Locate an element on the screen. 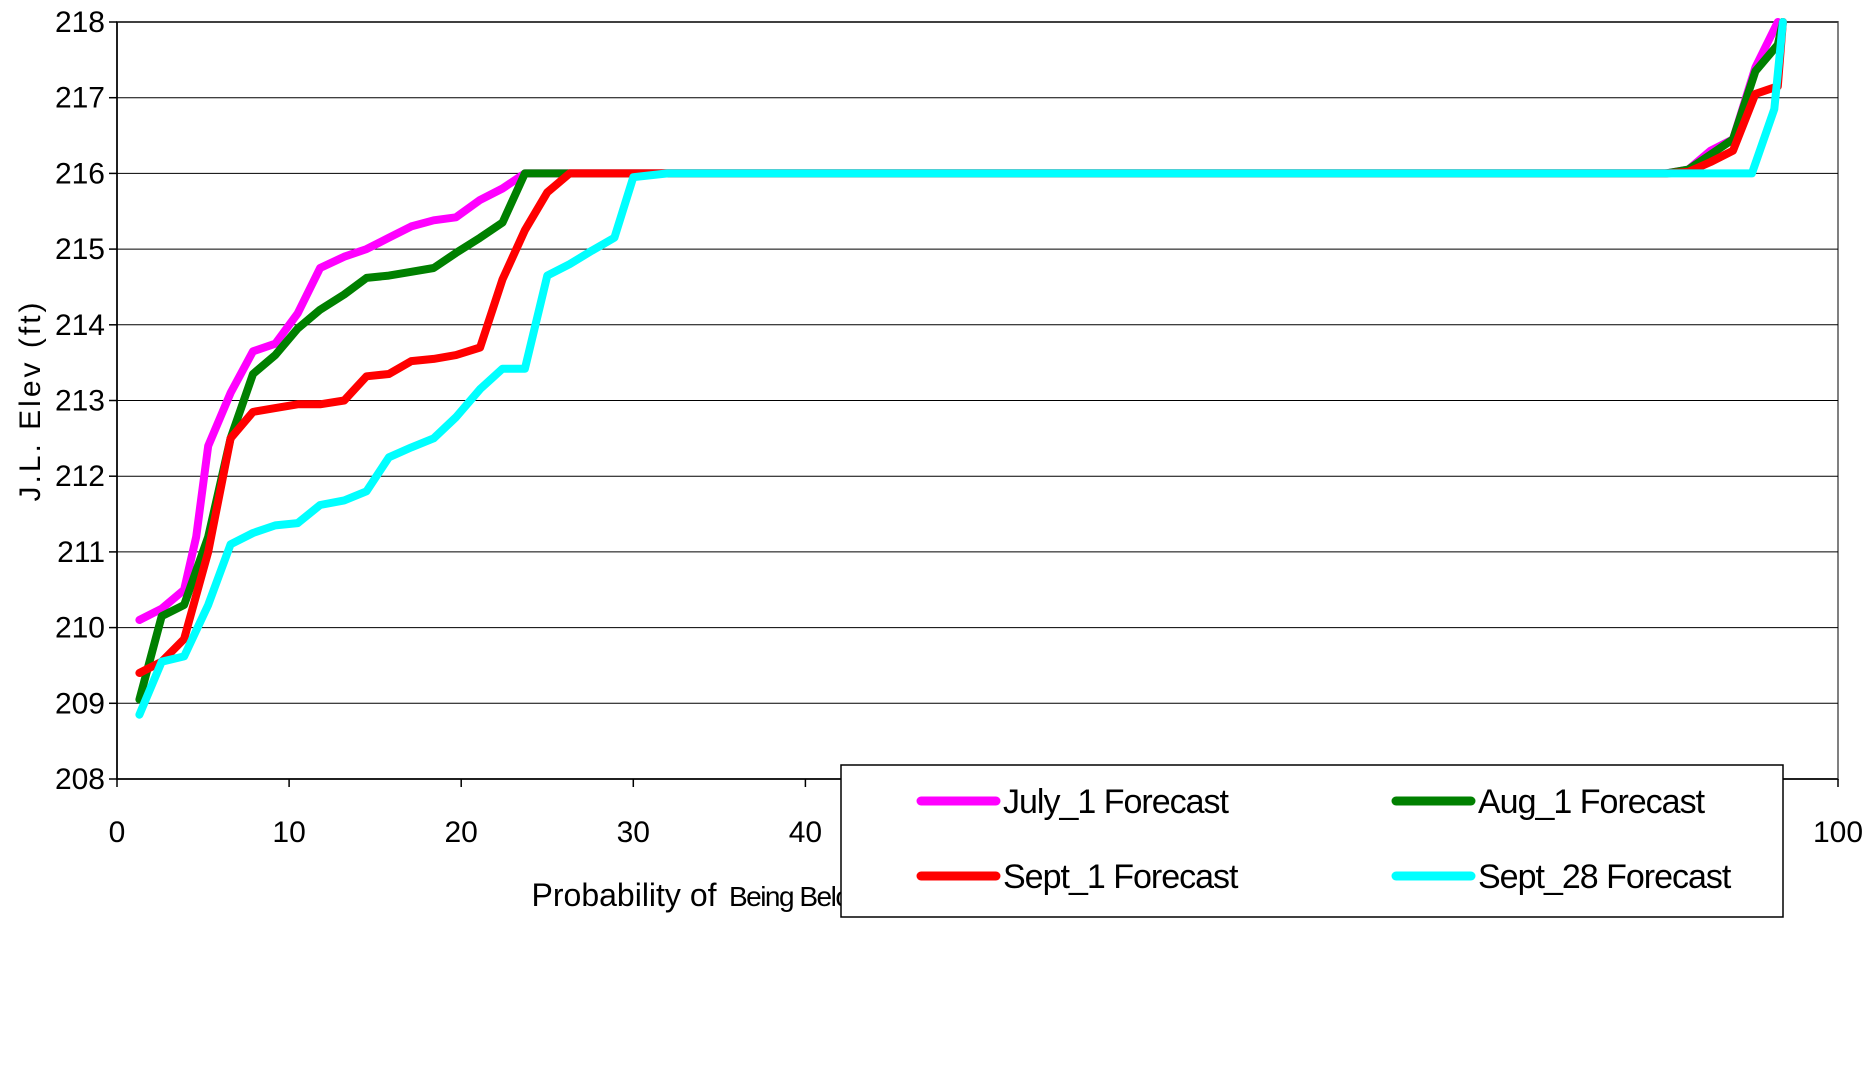  legend-label-sept-28-forecast: Sept_28 Forecast is located at coordinates (1605, 877).